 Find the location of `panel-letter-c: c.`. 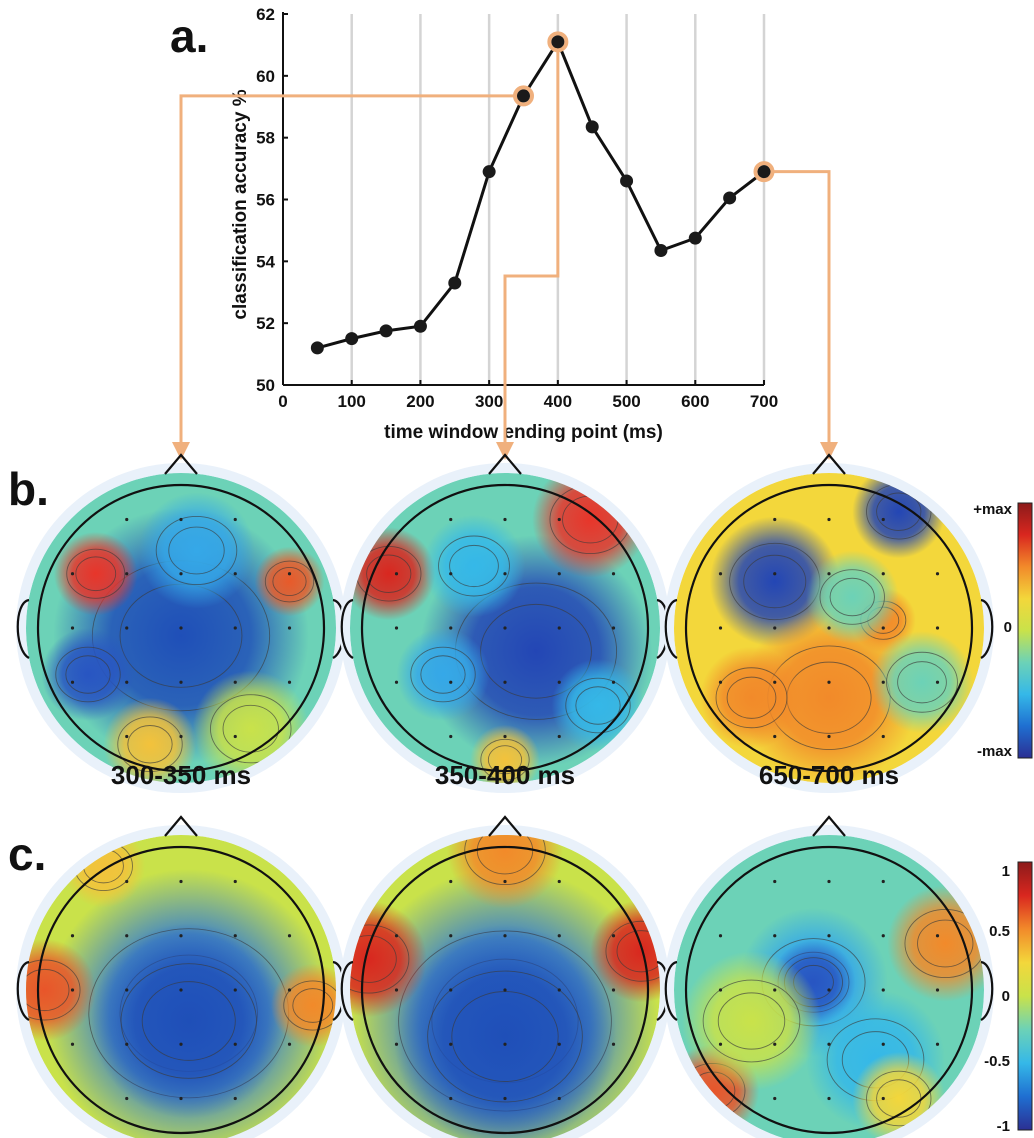

panel-letter-c: c. is located at coordinates (27, 854).